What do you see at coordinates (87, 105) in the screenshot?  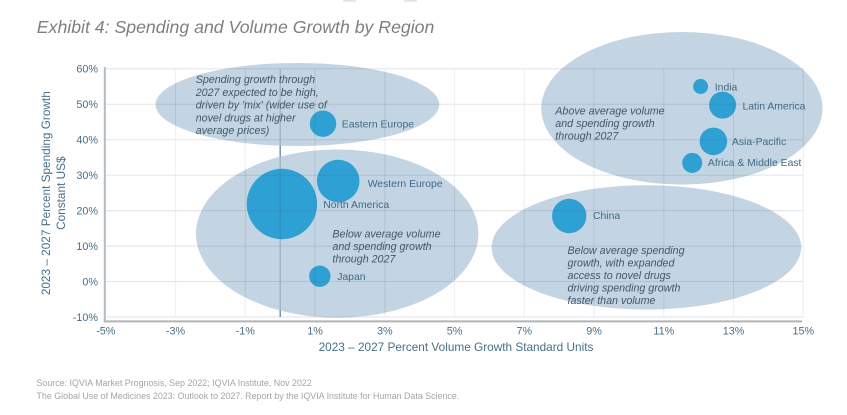 I see `svg-text: 50%` at bounding box center [87, 105].